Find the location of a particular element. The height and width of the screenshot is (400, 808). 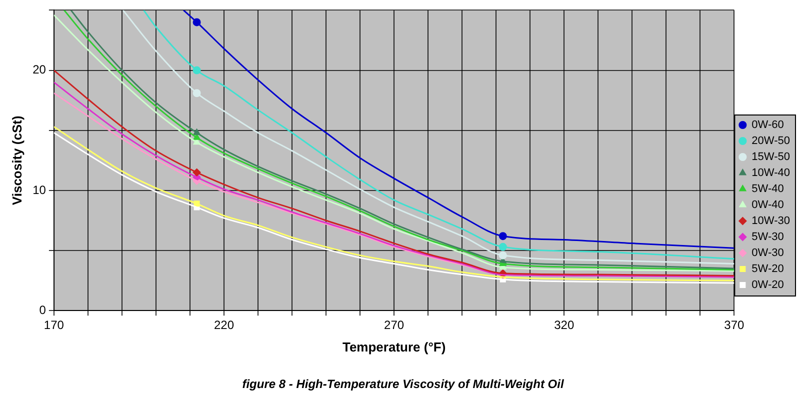

legend-label: 5W-40 is located at coordinates (768, 189).